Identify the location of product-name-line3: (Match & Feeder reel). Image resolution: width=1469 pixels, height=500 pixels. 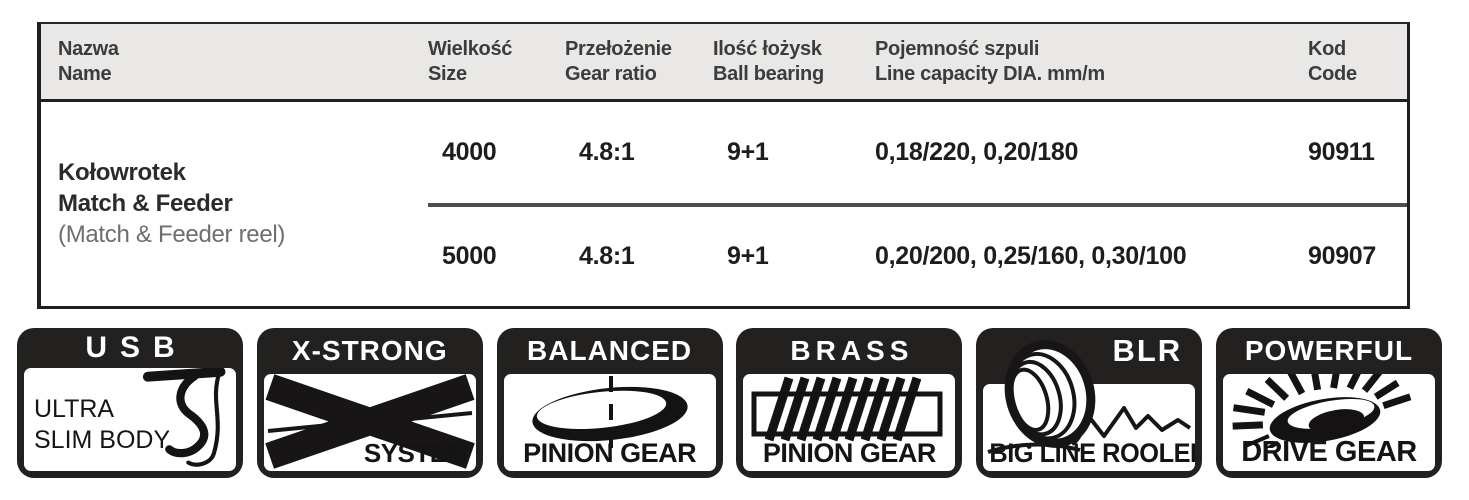
(172, 234).